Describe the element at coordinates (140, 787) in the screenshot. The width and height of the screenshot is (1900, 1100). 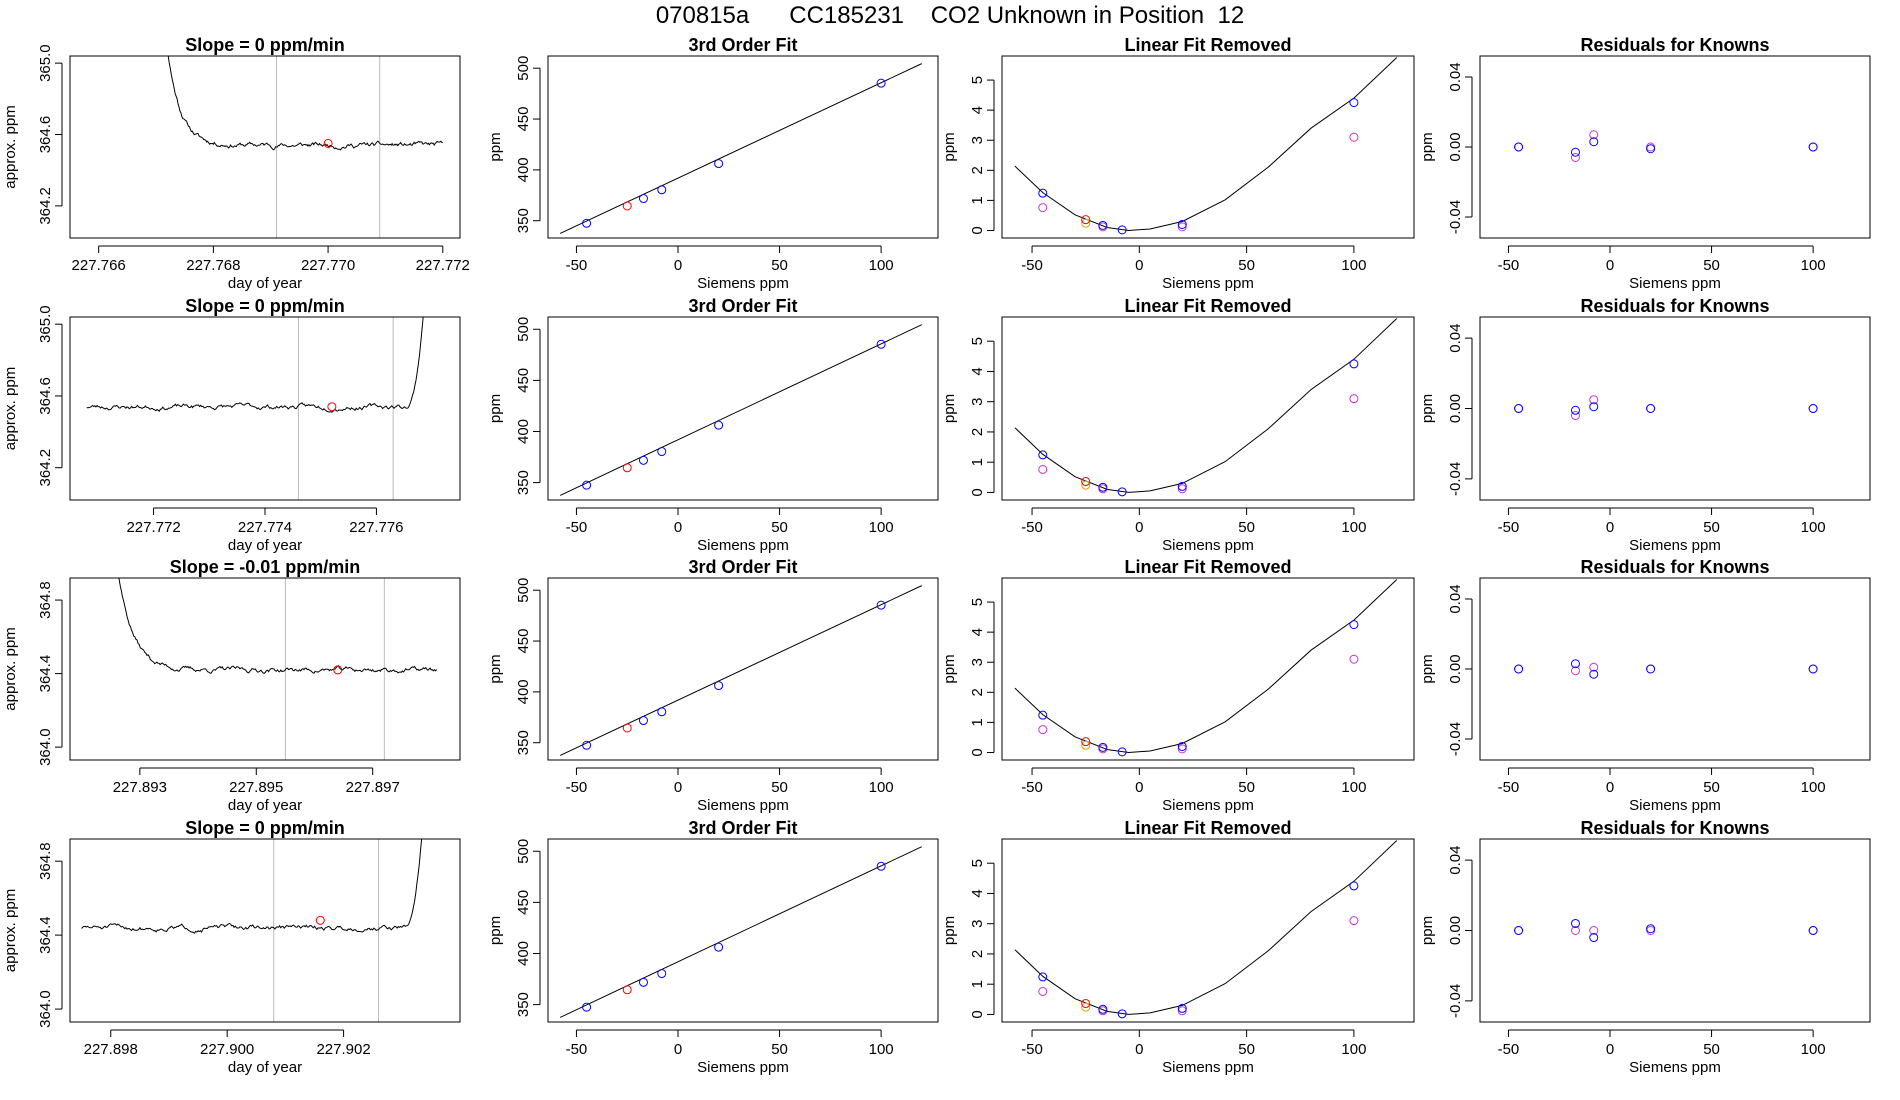
I see `x-tick-label: 227.893` at that location.